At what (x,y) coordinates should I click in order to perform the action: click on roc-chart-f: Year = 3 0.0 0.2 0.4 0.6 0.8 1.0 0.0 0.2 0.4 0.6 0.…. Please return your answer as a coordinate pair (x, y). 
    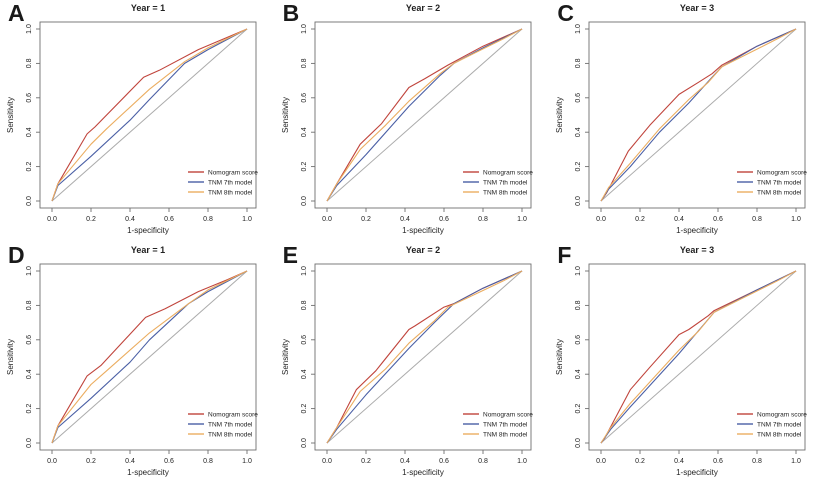
    Looking at the image, I should click on (681, 361).